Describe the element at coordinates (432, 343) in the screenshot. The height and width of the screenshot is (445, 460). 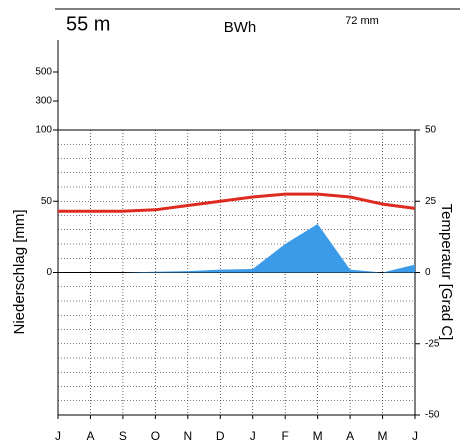
I see `y2-tick-label: -25` at that location.